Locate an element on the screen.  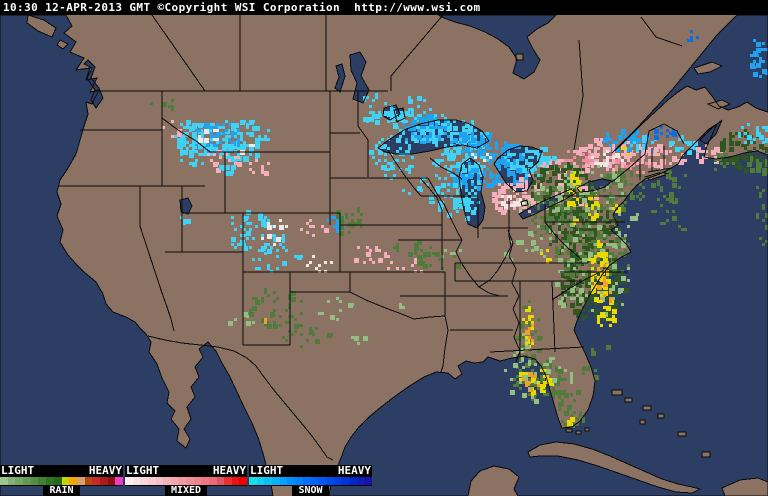
legend-rain-colorbar is located at coordinates (61, 481).